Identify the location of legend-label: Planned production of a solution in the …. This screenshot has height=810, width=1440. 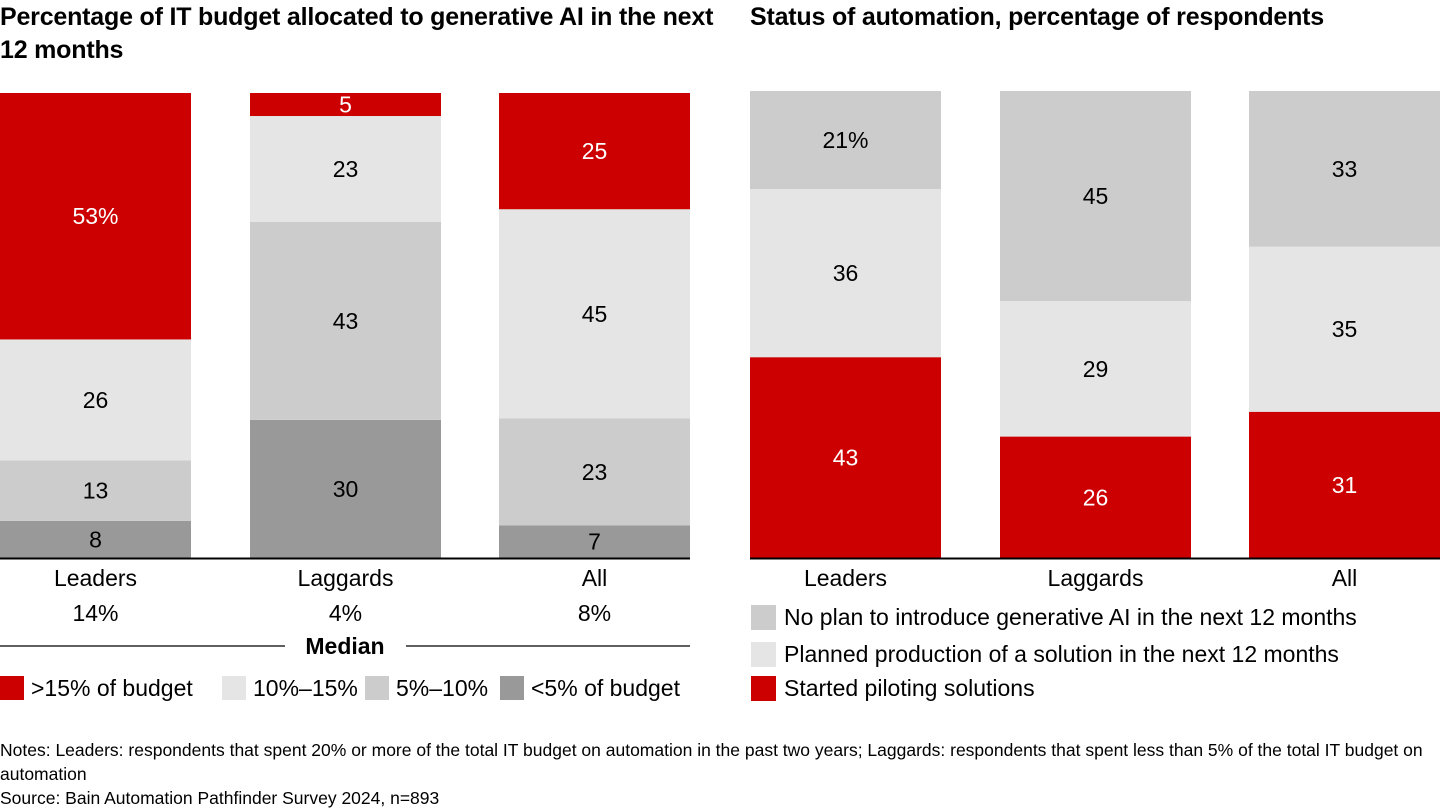
(1061, 654).